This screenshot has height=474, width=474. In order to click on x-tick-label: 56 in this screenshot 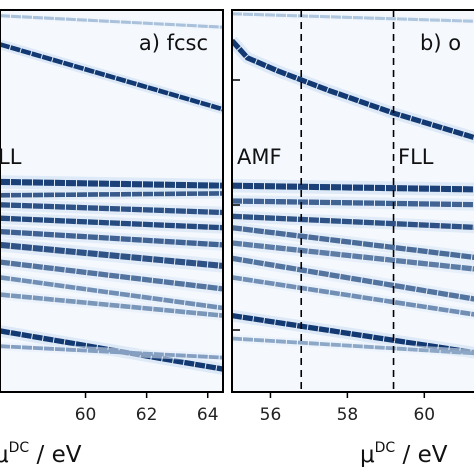, I will do `click(271, 415)`.